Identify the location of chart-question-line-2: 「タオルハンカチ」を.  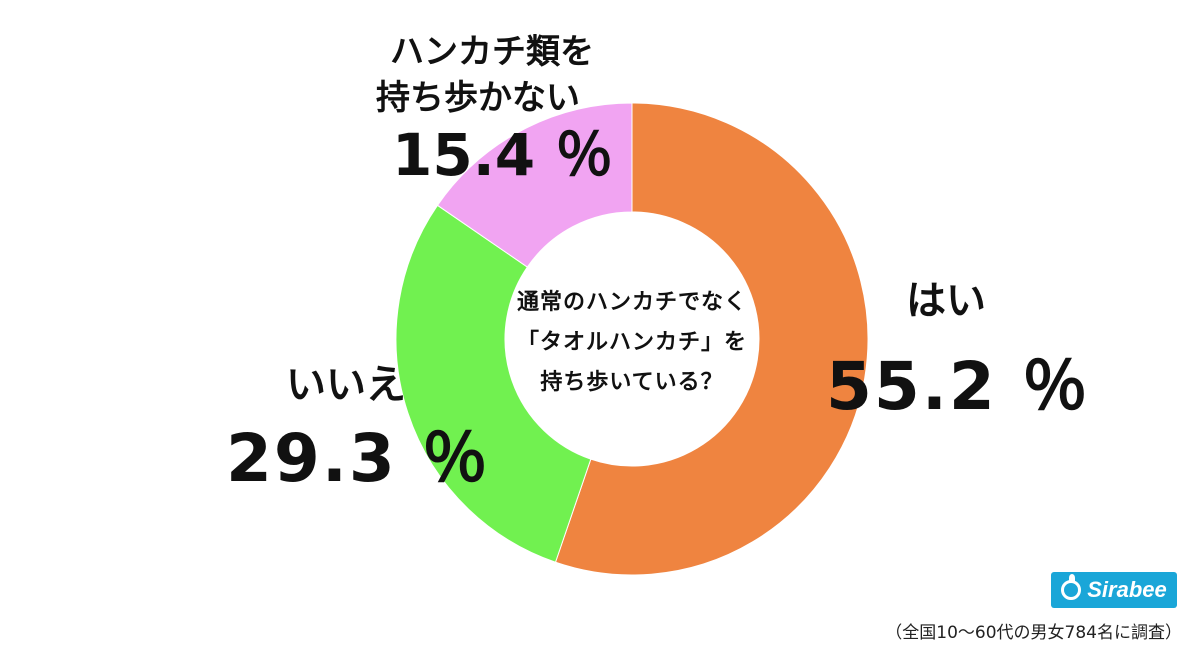
(631, 342).